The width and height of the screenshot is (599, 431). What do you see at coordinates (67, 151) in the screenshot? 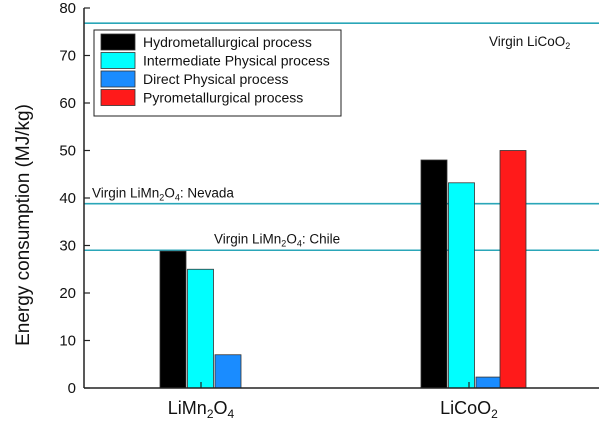
I see `y-tick-label: 50` at bounding box center [67, 151].